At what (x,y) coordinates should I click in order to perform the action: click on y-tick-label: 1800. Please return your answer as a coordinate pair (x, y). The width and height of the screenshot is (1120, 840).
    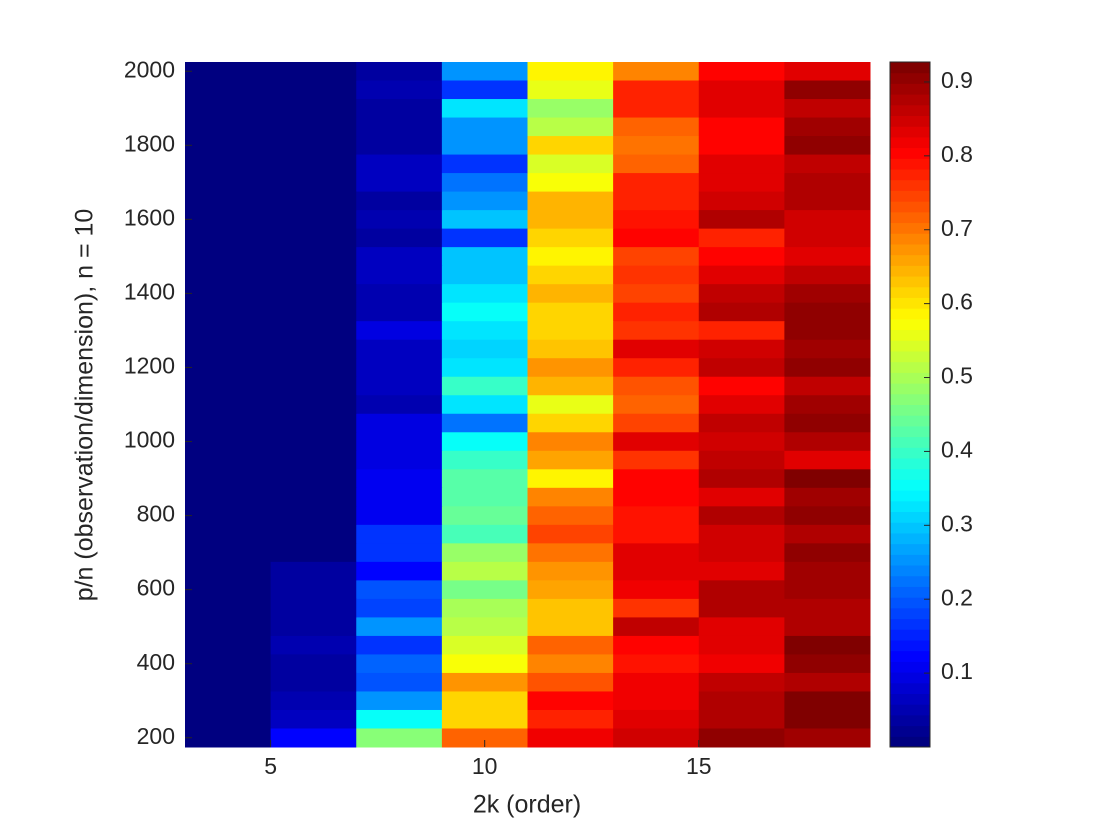
    Looking at the image, I should click on (149, 143).